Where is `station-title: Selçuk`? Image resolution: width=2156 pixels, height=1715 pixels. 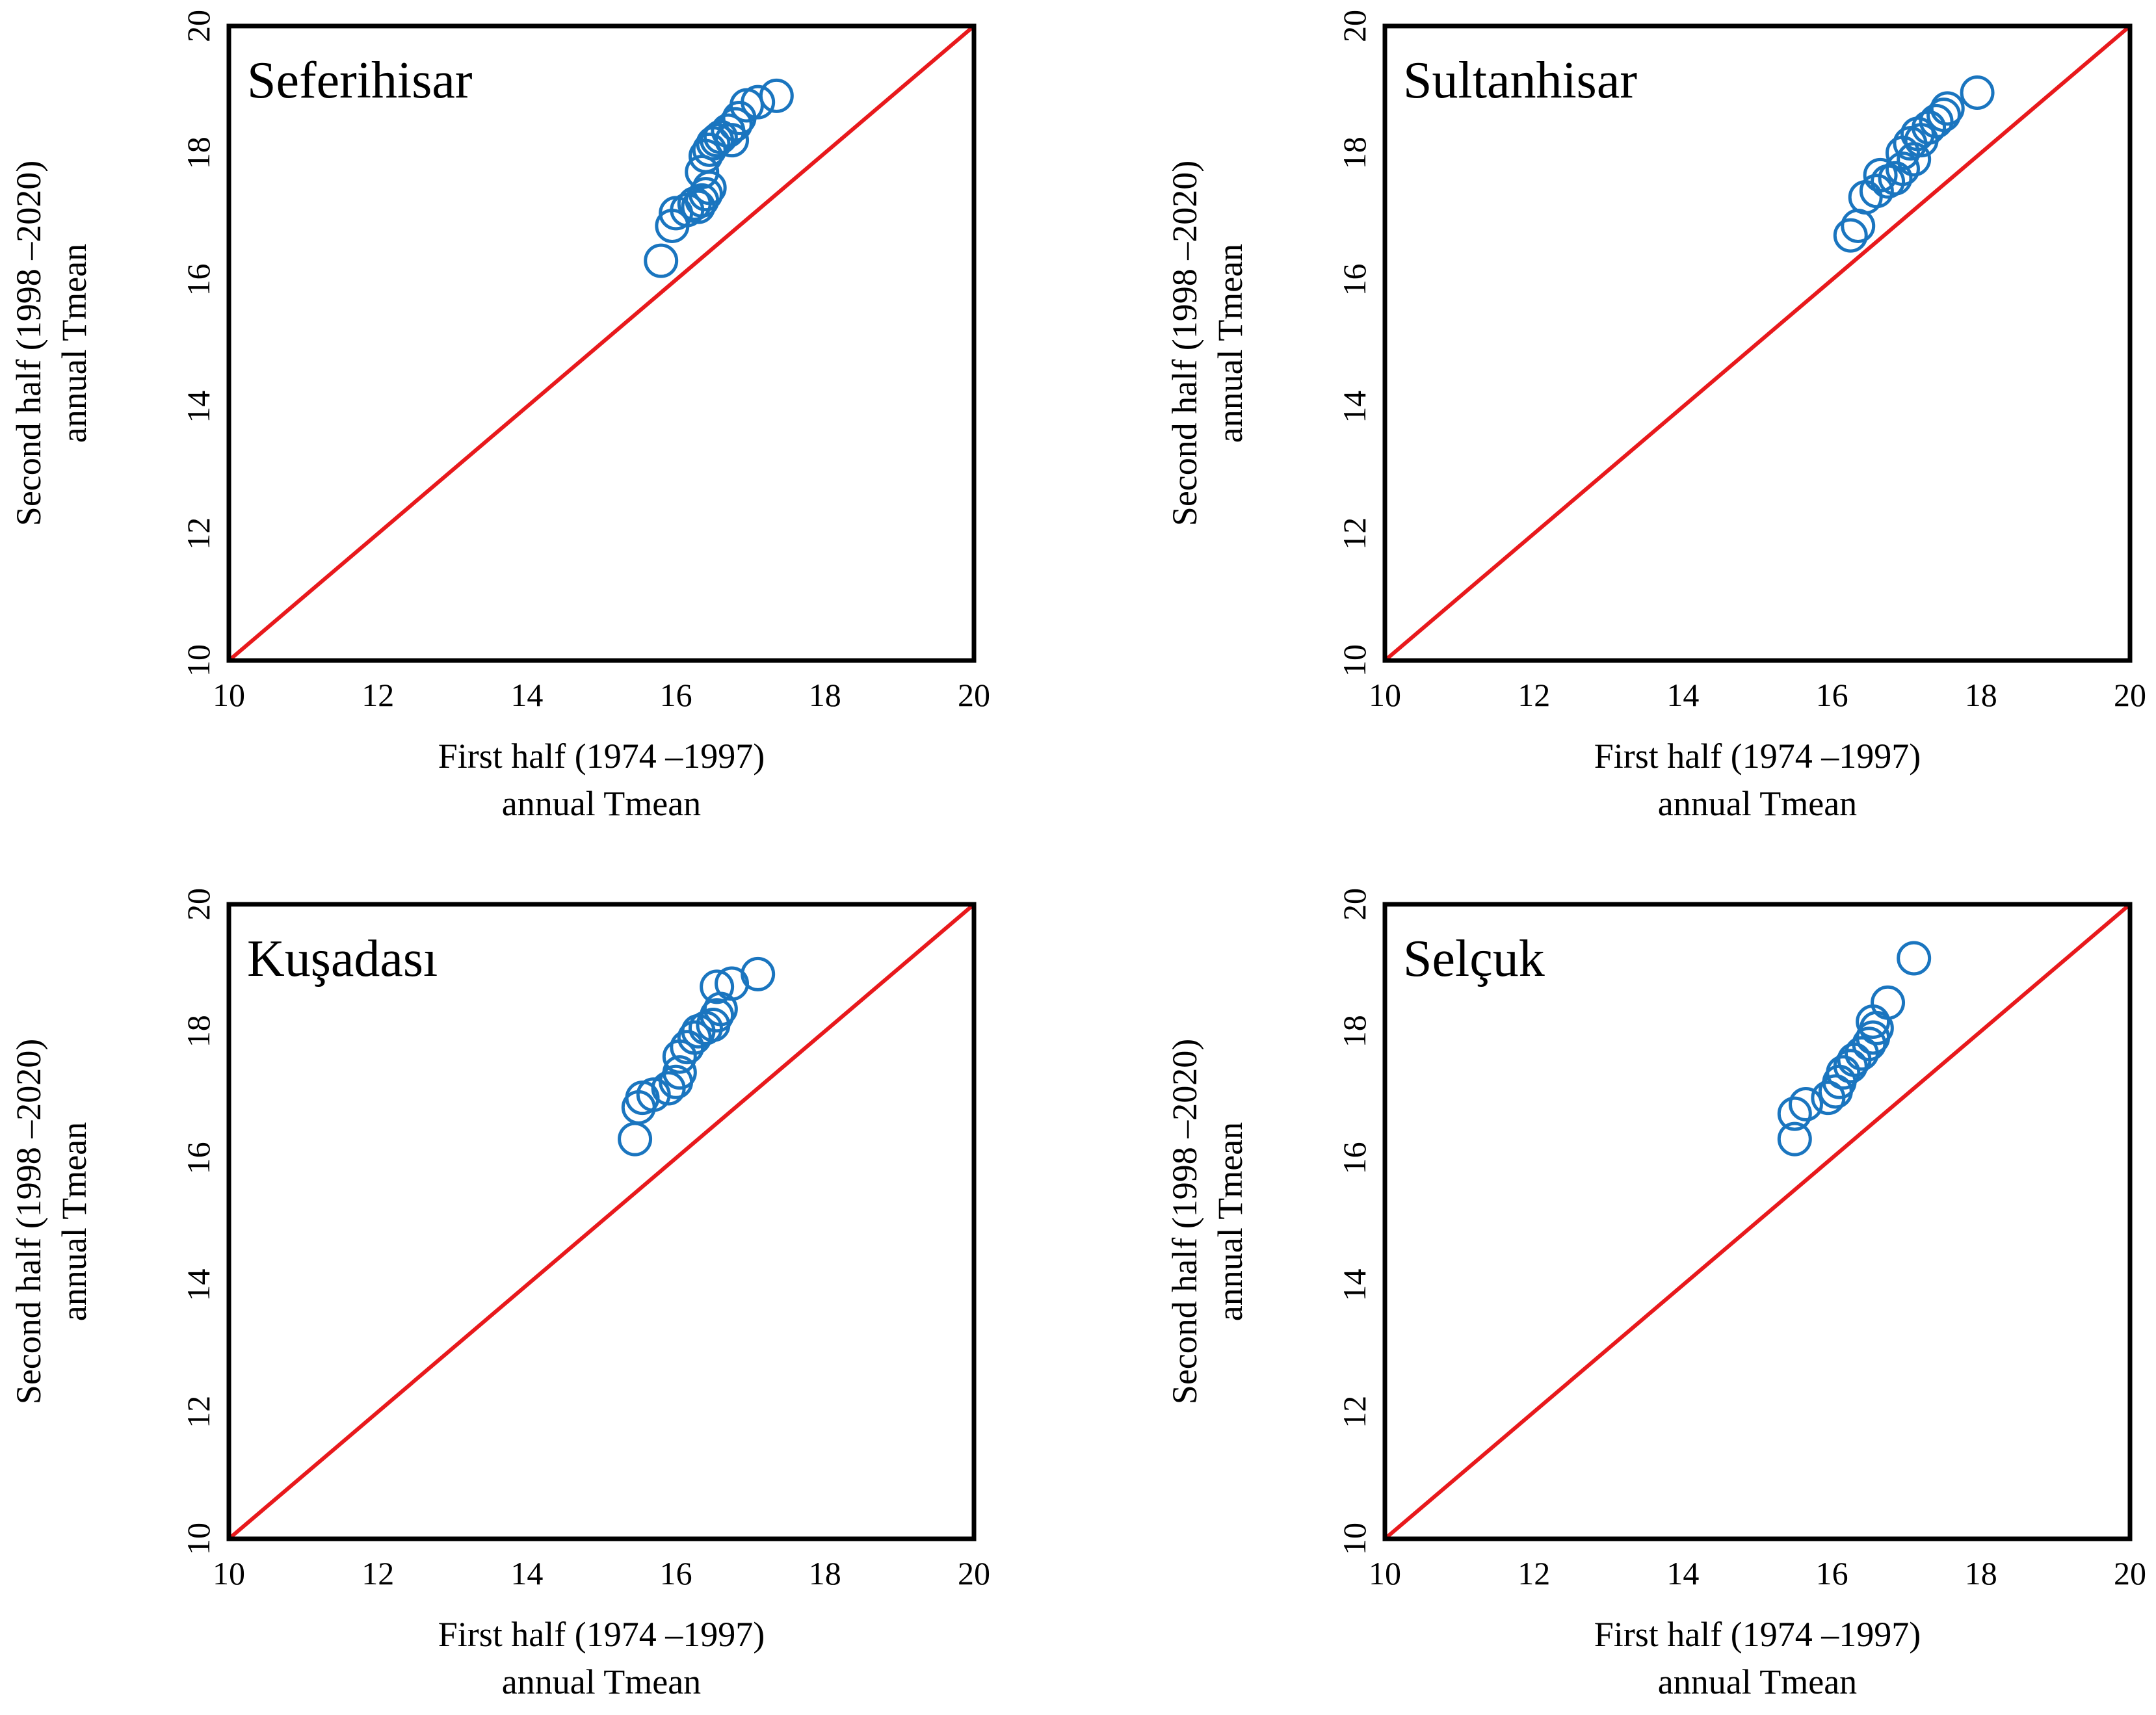
station-title: Selçuk is located at coordinates (1474, 959).